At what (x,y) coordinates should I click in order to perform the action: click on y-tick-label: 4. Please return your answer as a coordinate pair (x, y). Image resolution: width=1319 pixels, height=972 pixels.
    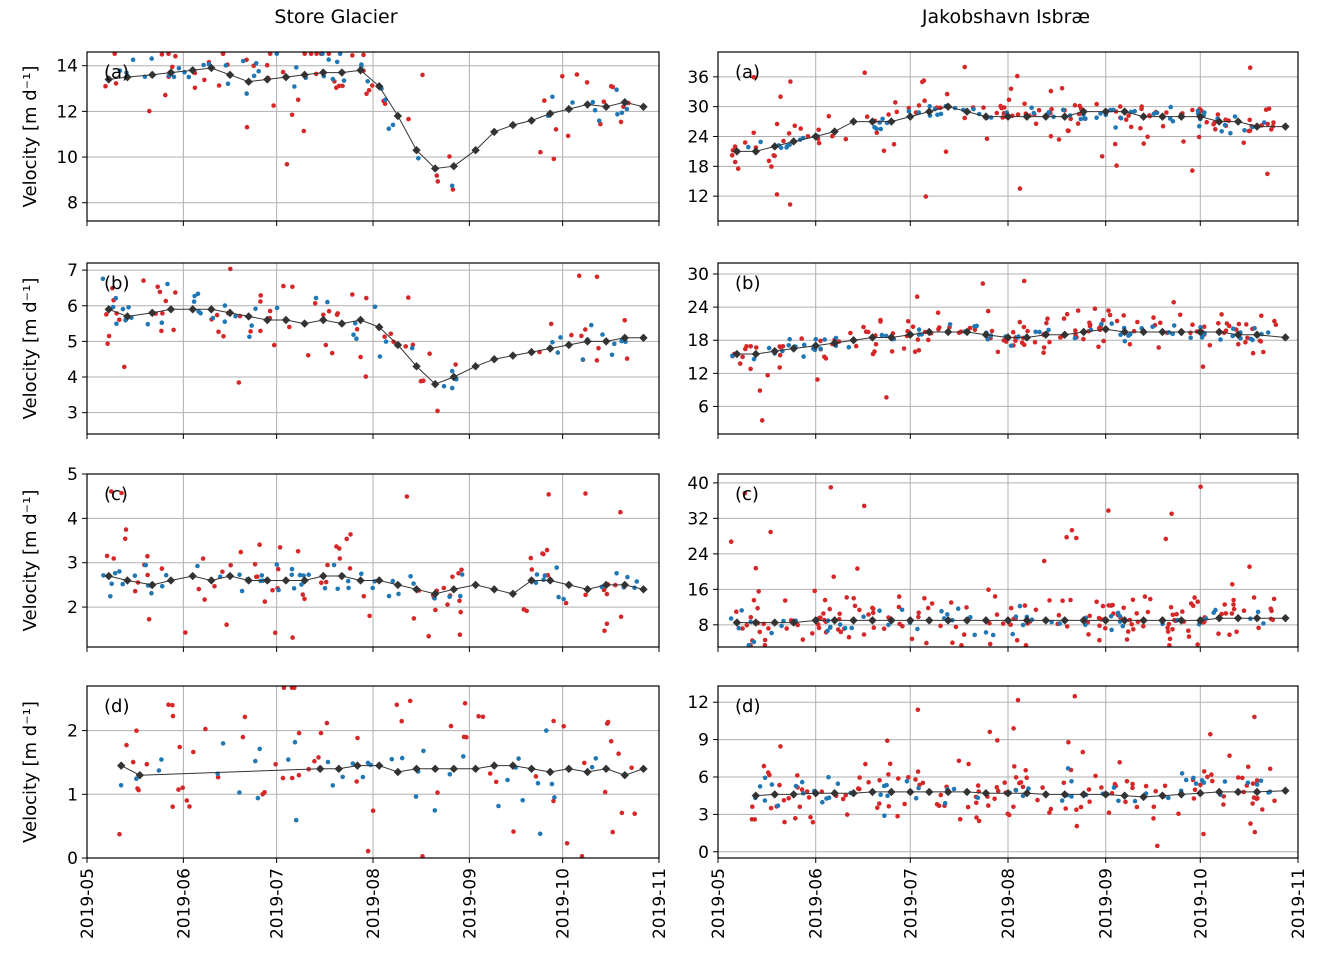
    Looking at the image, I should click on (72, 378).